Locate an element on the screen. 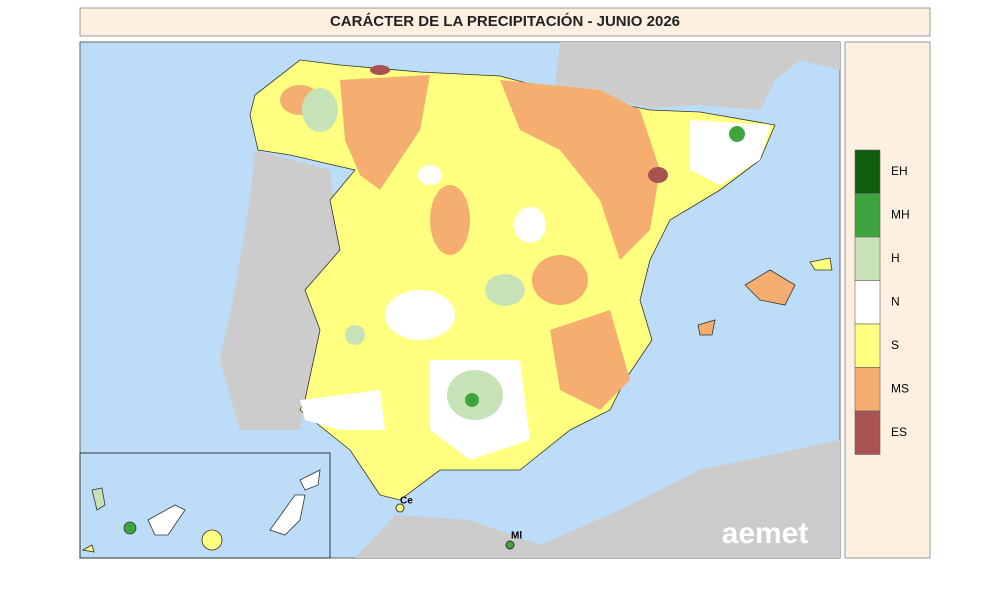 The width and height of the screenshot is (994, 589). portugal is located at coordinates (280, 290).